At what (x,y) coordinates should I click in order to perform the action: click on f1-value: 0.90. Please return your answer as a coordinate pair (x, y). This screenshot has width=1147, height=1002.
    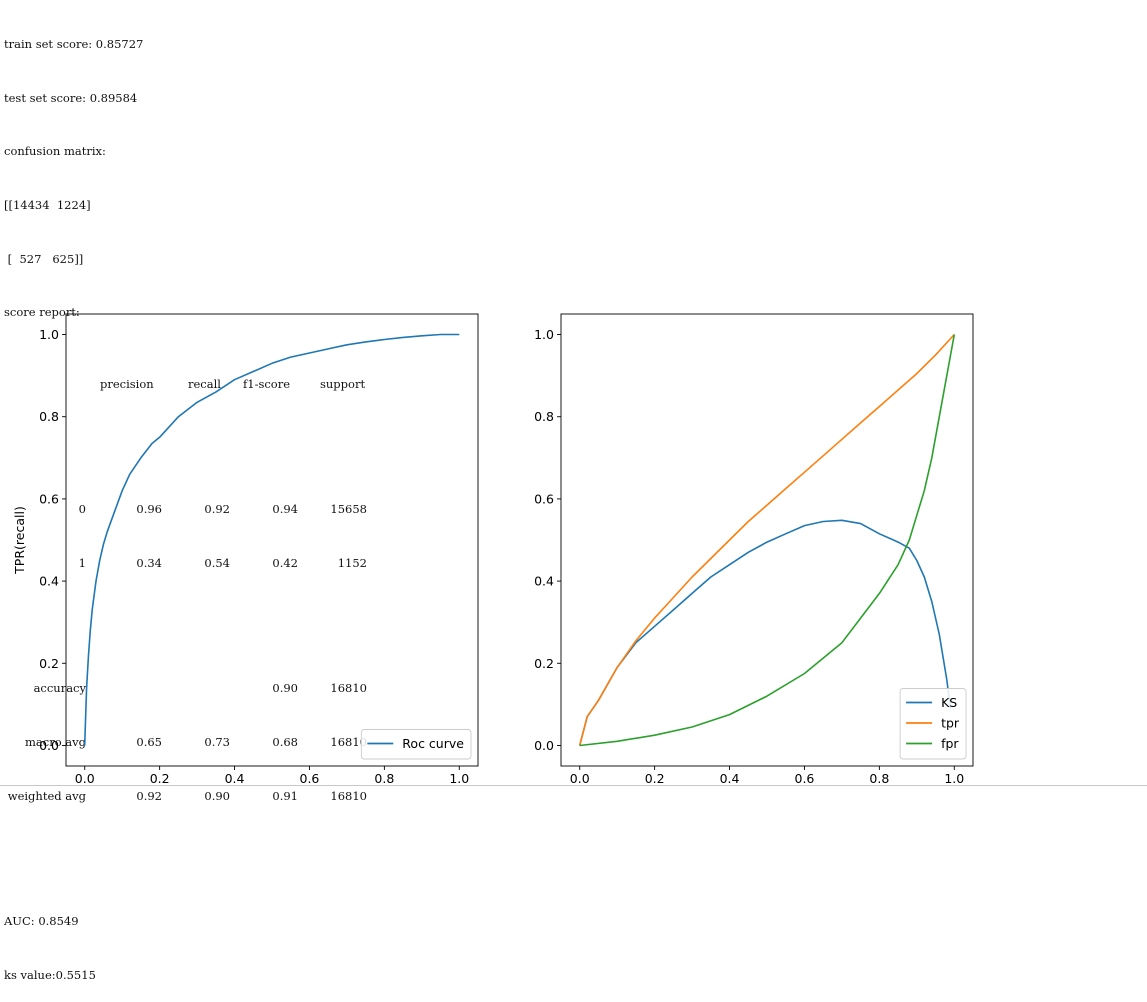
    Looking at the image, I should click on (285, 688).